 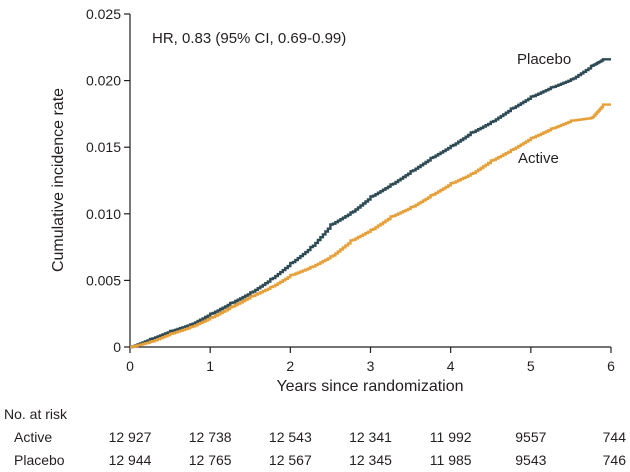 What do you see at coordinates (451, 437) in the screenshot?
I see `risk-value-active: 11 992` at bounding box center [451, 437].